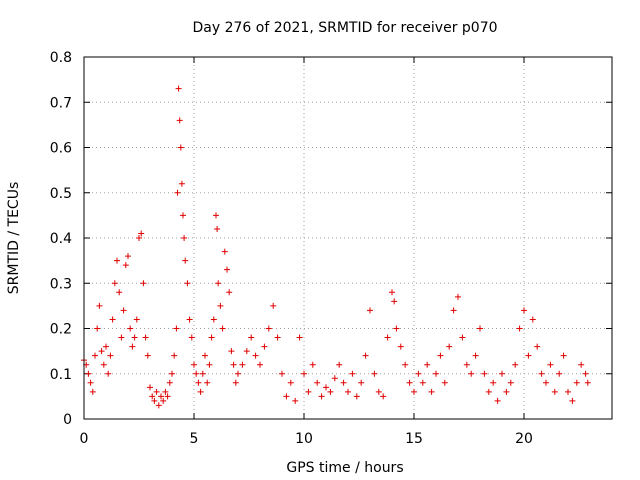 This screenshot has height=480, width=640. Describe the element at coordinates (304, 439) in the screenshot. I see `x-tick-label: 10` at that location.